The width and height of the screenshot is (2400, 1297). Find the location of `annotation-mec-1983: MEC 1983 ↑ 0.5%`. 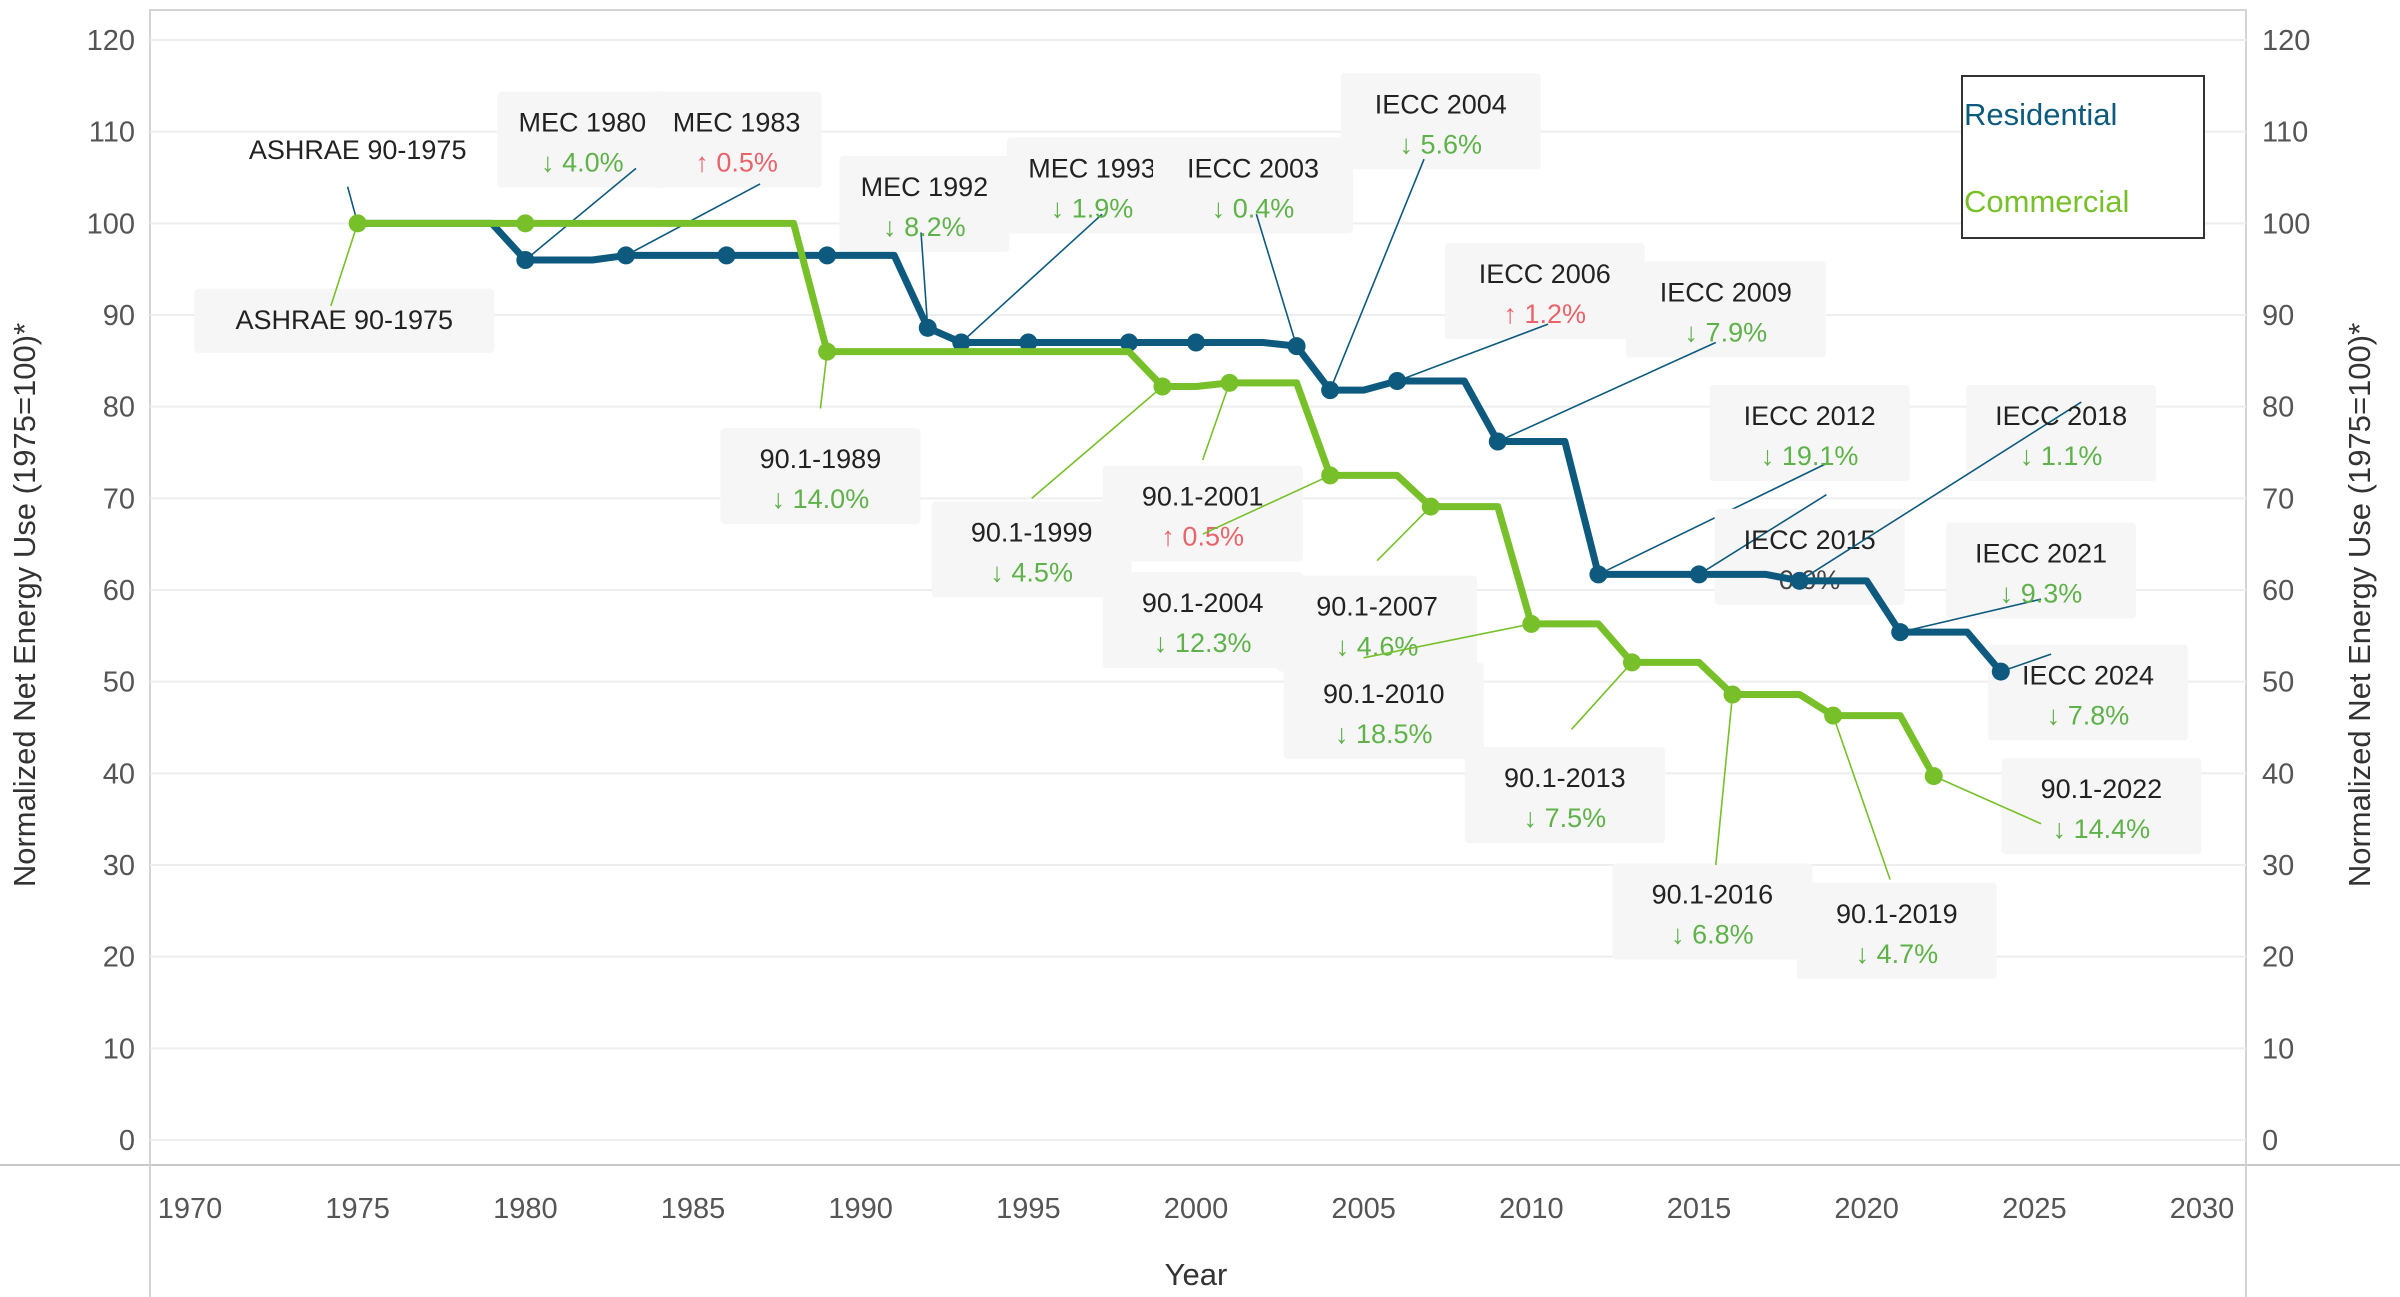

annotation-mec-1983: MEC 1983 ↑ 0.5% is located at coordinates (723, 174).